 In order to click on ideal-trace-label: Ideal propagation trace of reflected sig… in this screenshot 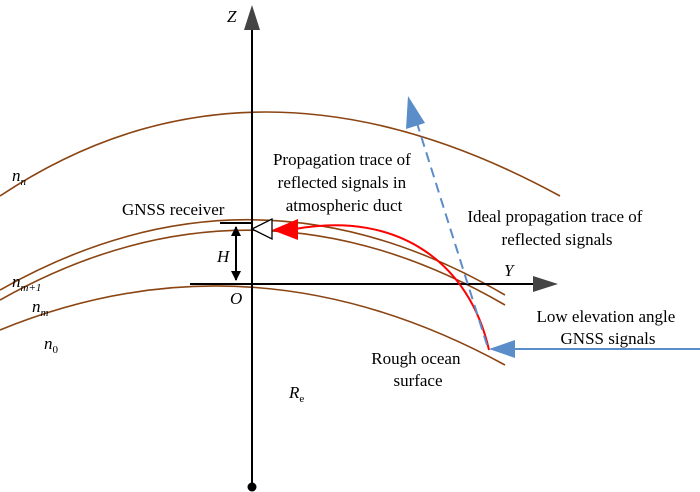, I will do `click(556, 228)`.